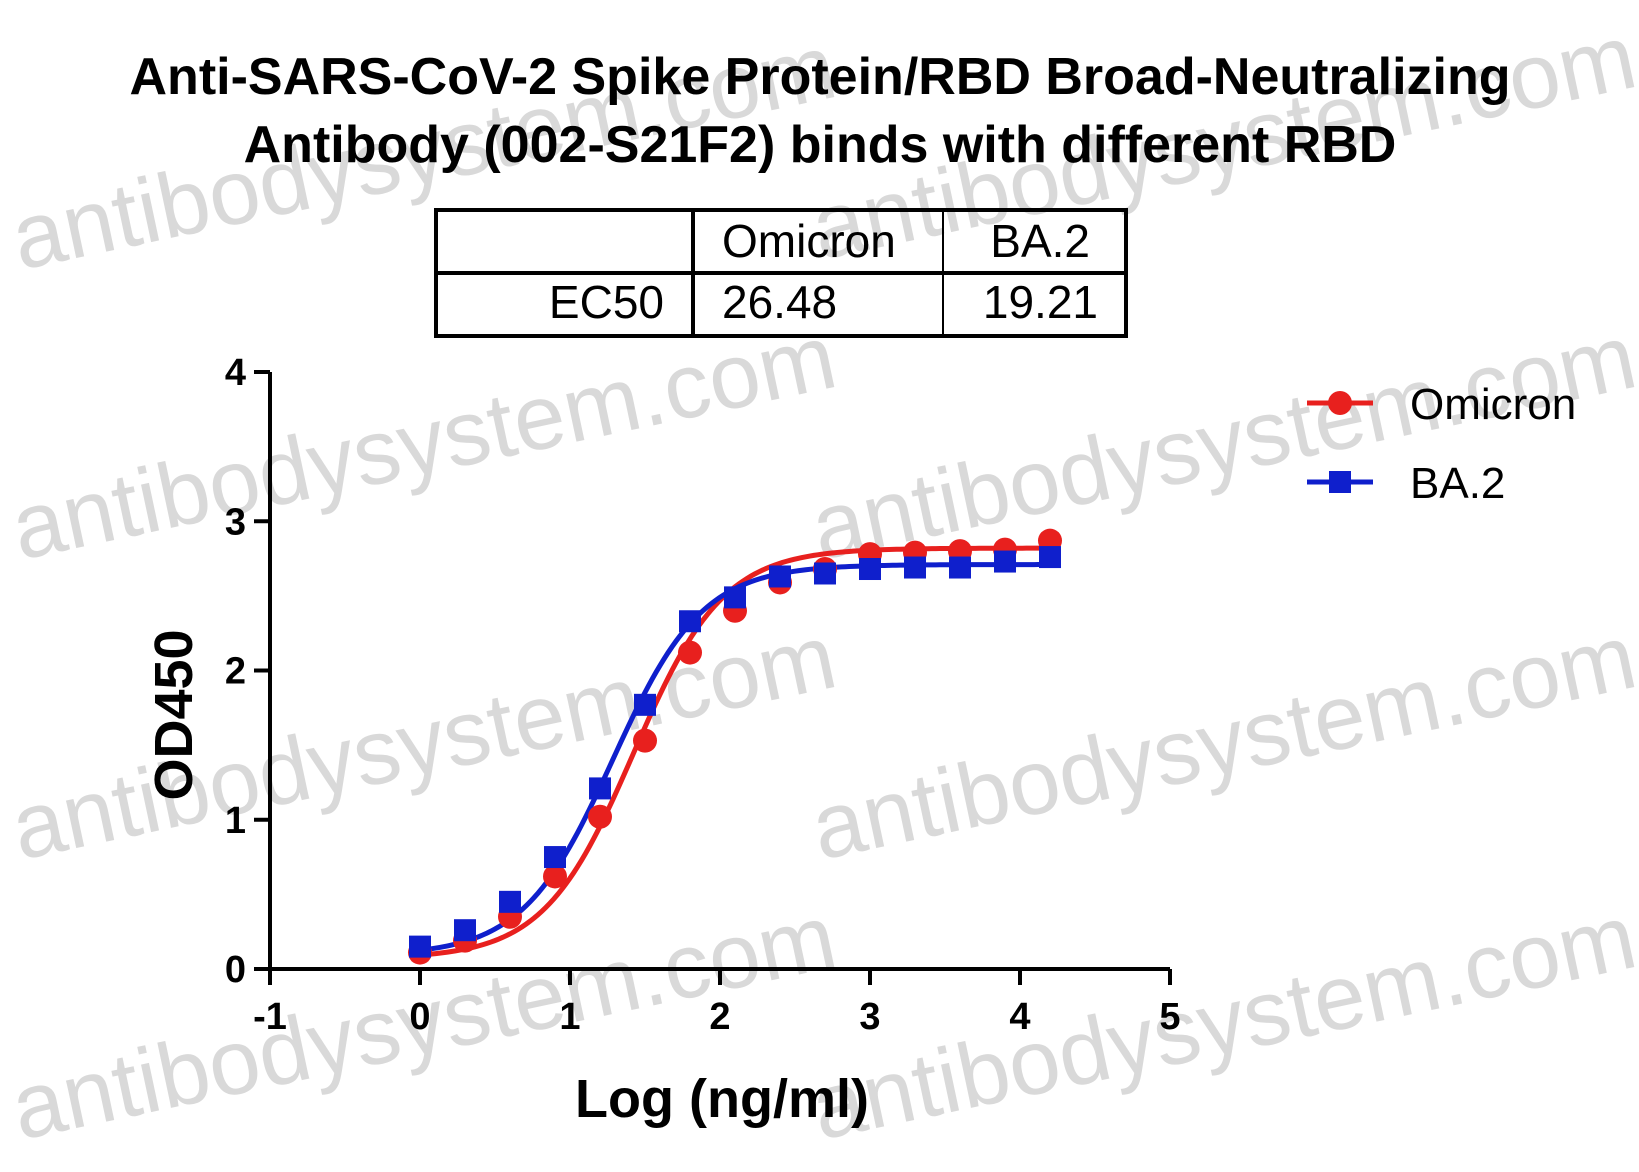 This screenshot has width=1639, height=1172. I want to click on x-tick-label: 3, so click(869, 1017).